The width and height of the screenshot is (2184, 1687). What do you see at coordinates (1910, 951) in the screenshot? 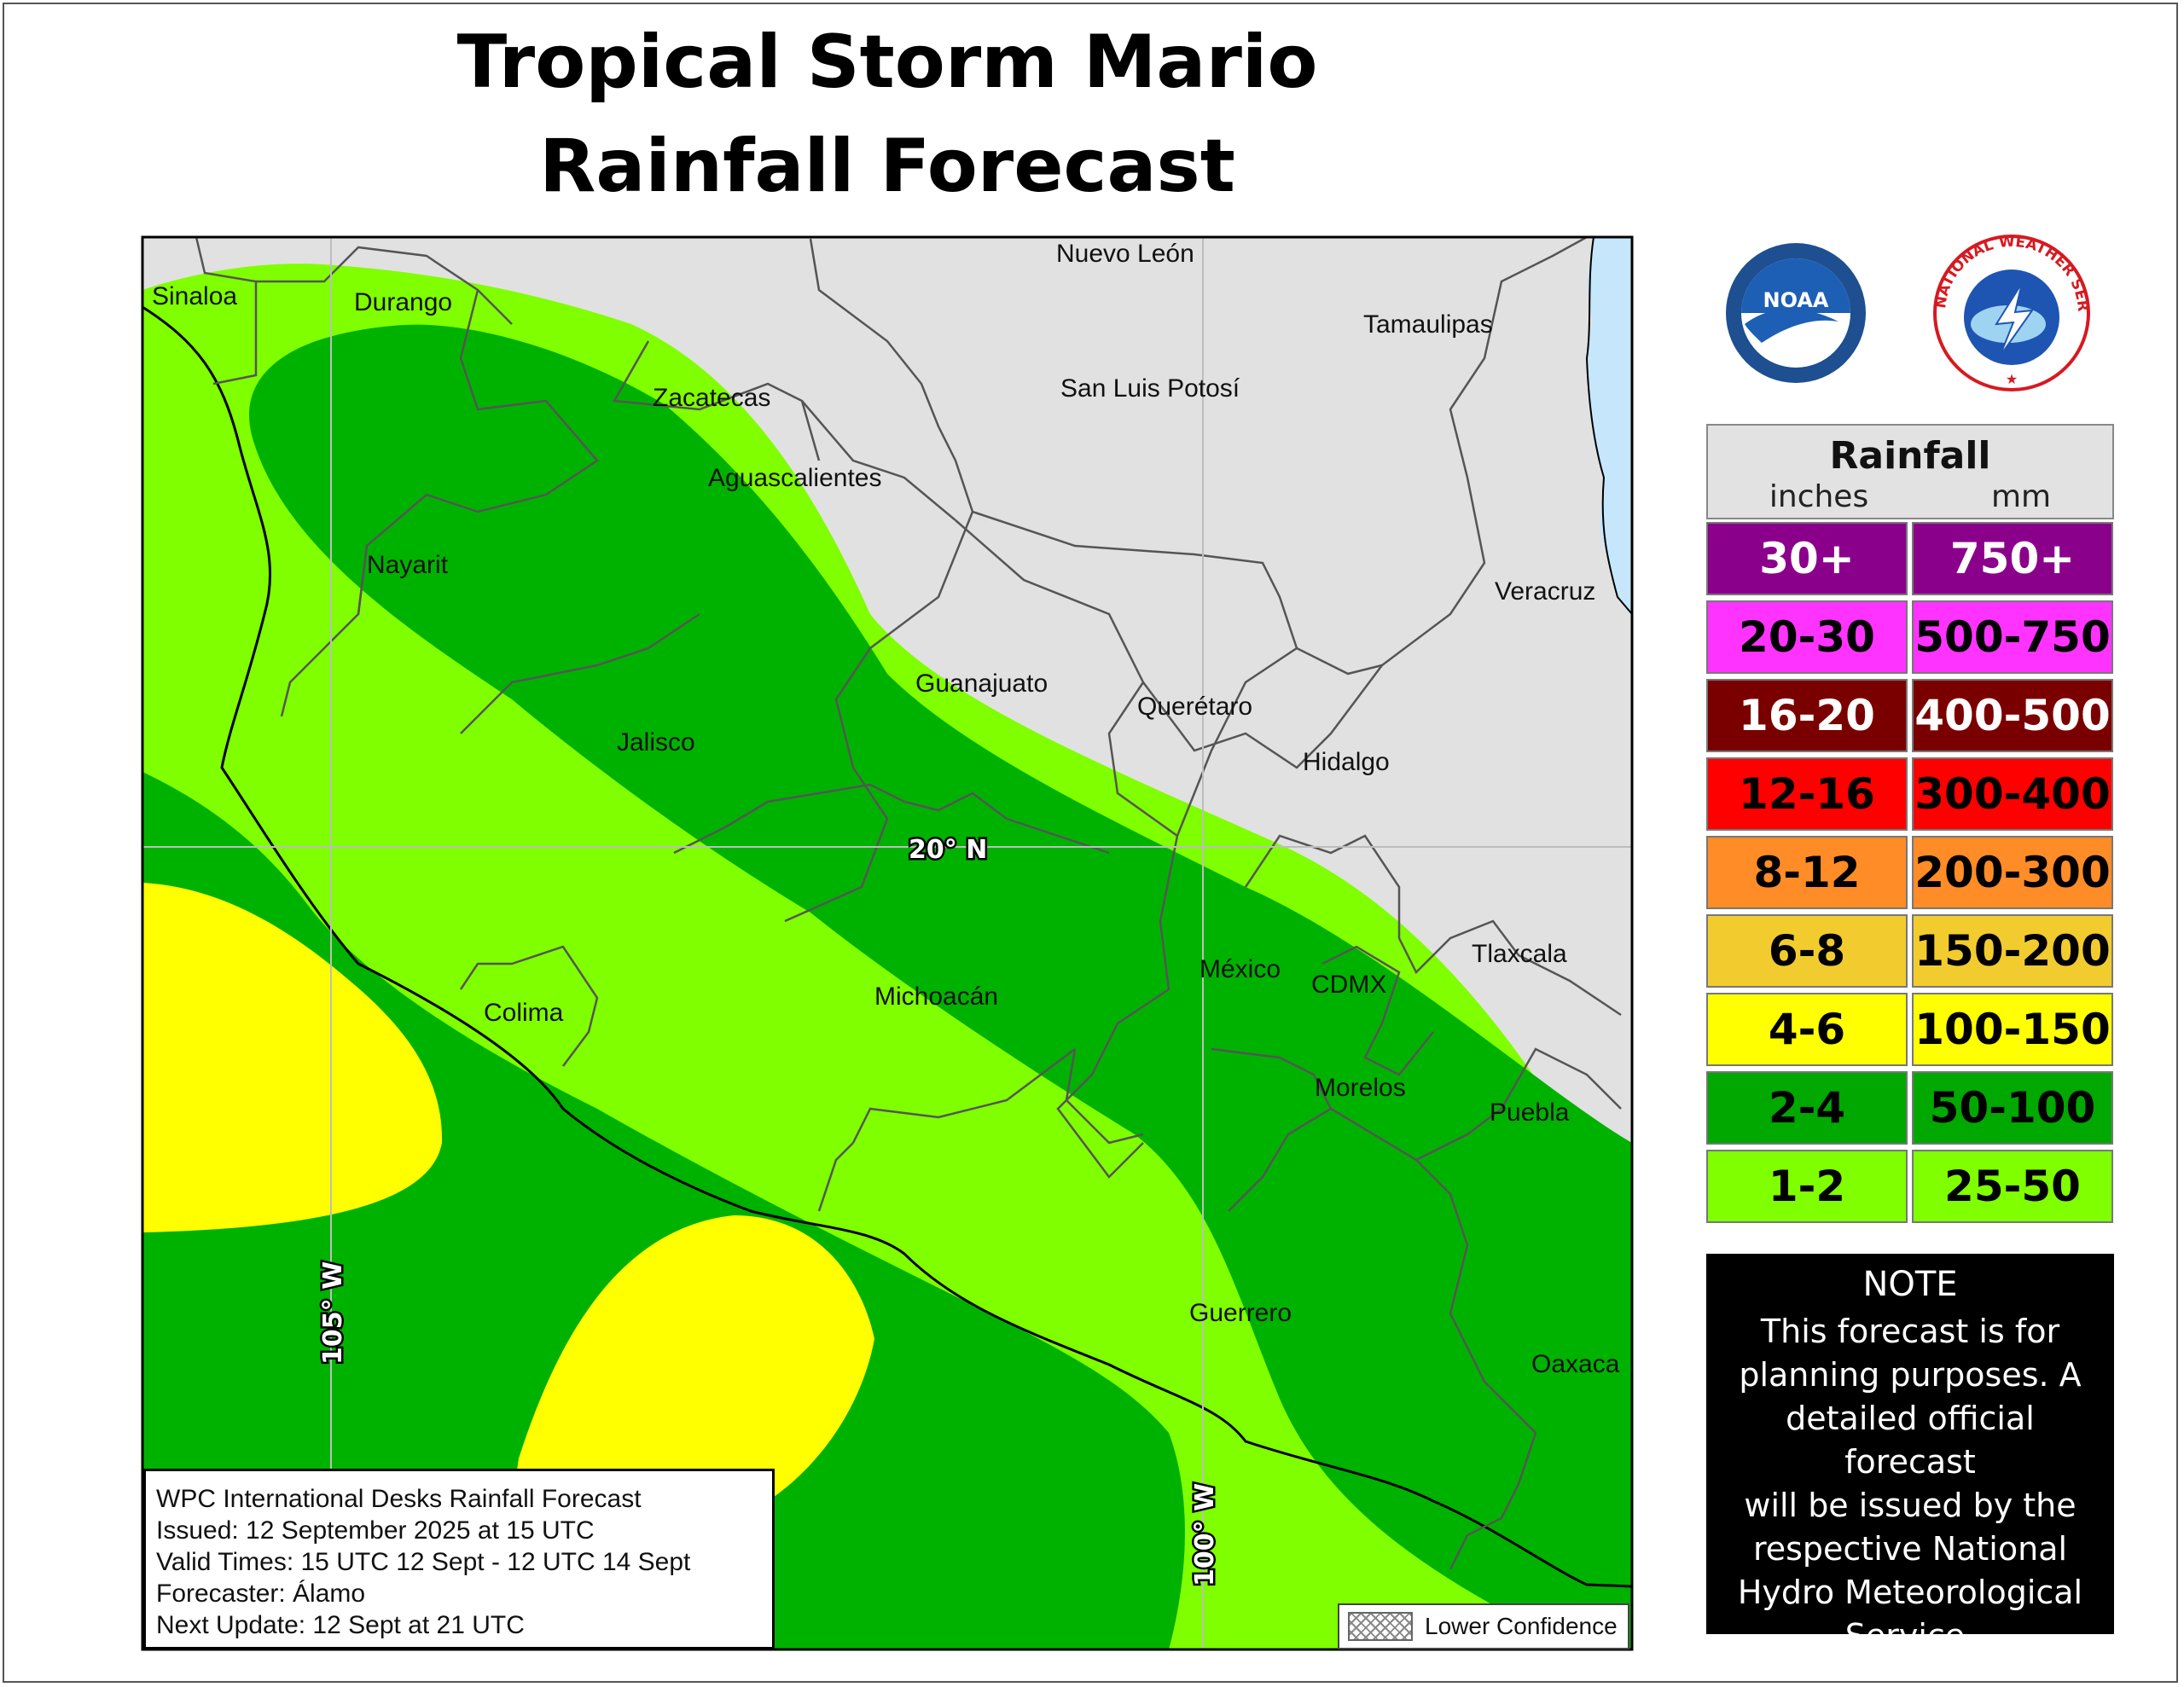
I see `legend-row: 6-8 150-200` at bounding box center [1910, 951].